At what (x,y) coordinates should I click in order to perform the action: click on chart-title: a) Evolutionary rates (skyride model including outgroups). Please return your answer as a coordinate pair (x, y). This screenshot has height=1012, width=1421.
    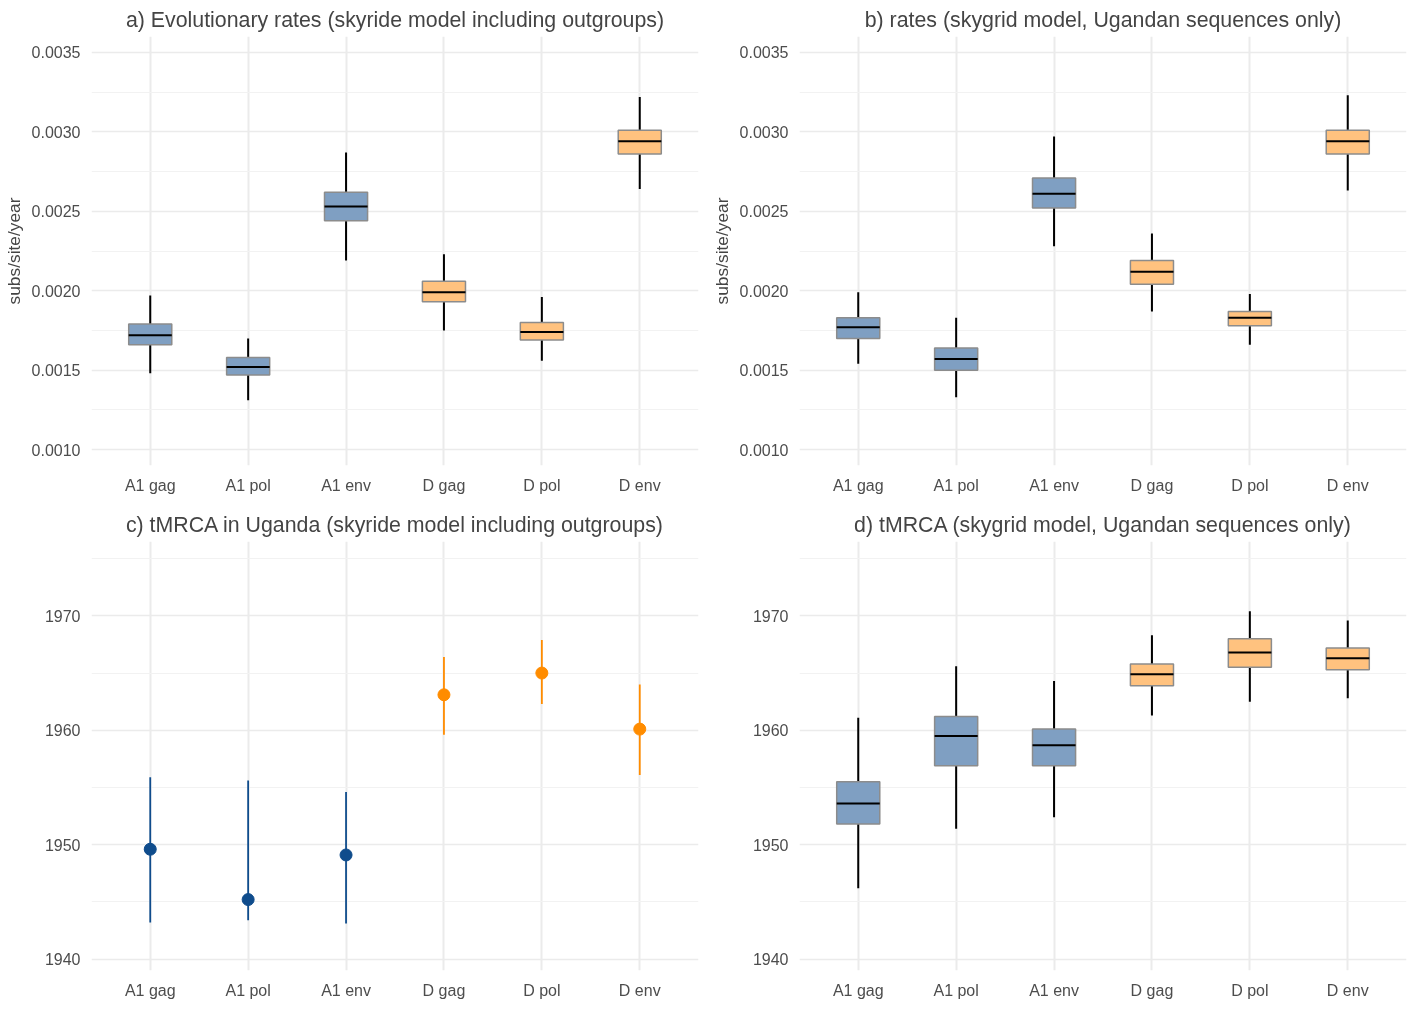
    Looking at the image, I should click on (395, 19).